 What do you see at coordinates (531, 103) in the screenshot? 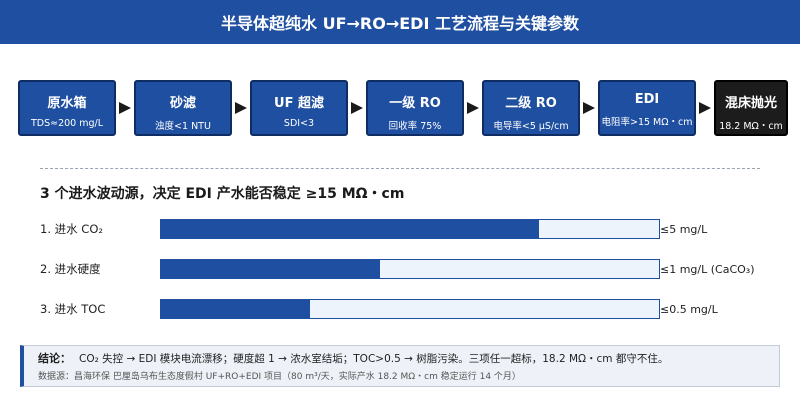
I see `step-name: 二级 RO` at bounding box center [531, 103].